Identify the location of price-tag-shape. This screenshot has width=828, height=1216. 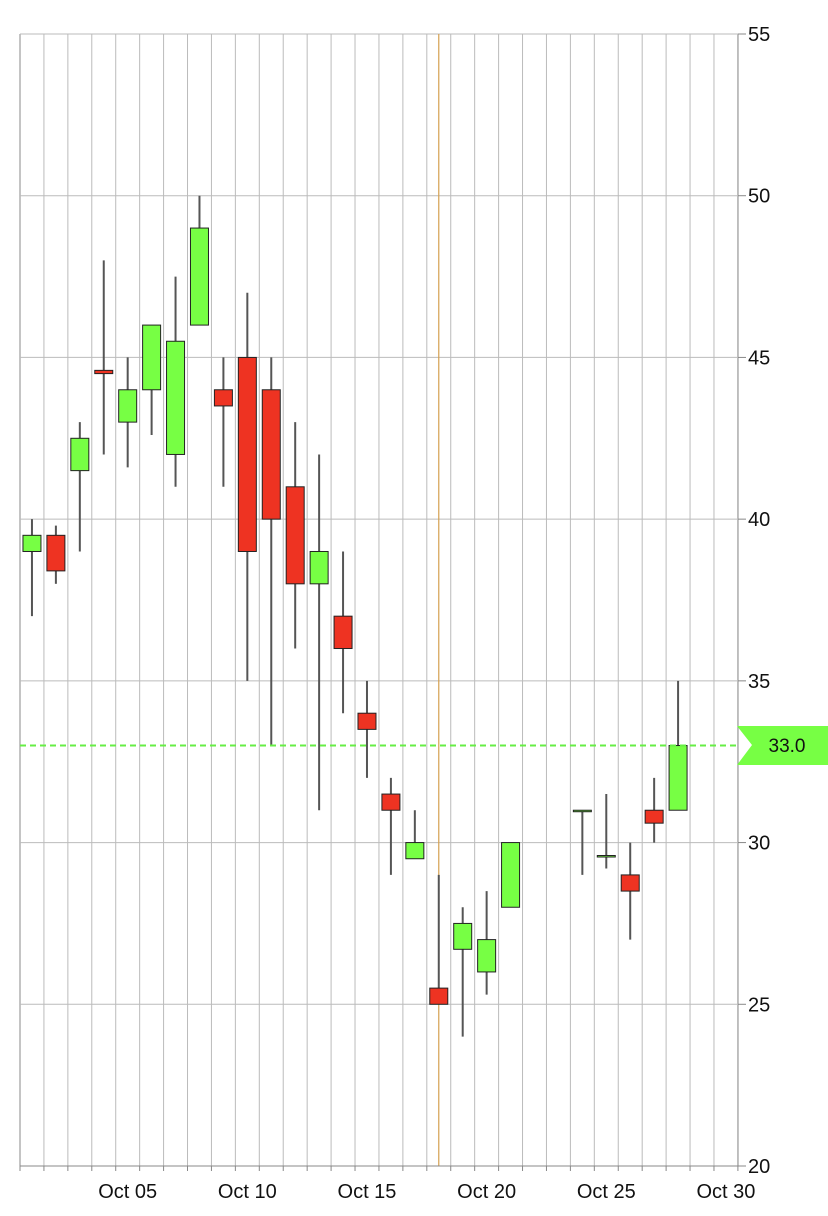
(782, 745).